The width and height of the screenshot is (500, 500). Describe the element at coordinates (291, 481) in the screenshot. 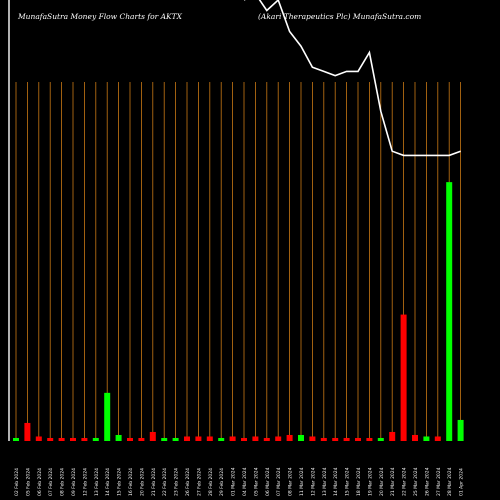

I see `x-tick-label: 08 Mar 2024` at that location.